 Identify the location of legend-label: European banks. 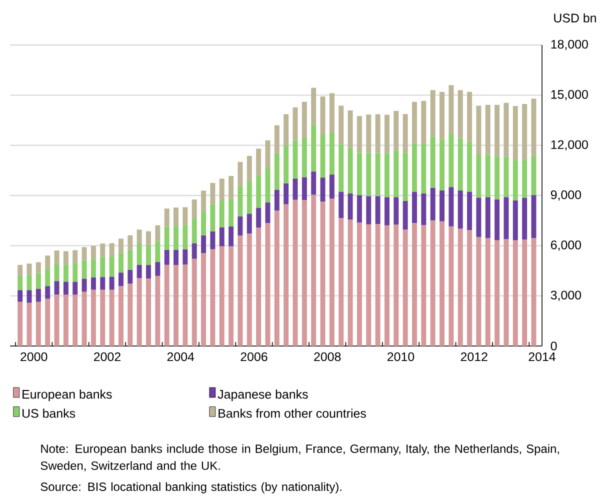
(67, 396).